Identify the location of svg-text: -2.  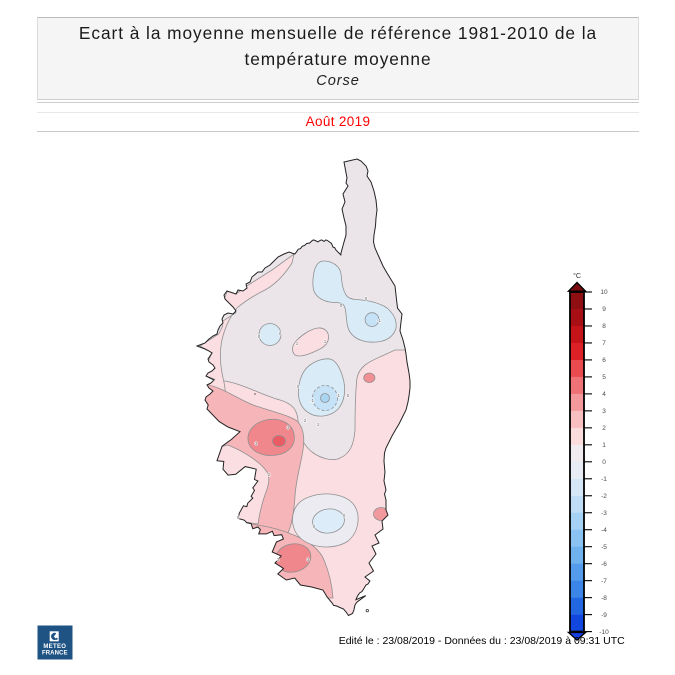
(604, 496).